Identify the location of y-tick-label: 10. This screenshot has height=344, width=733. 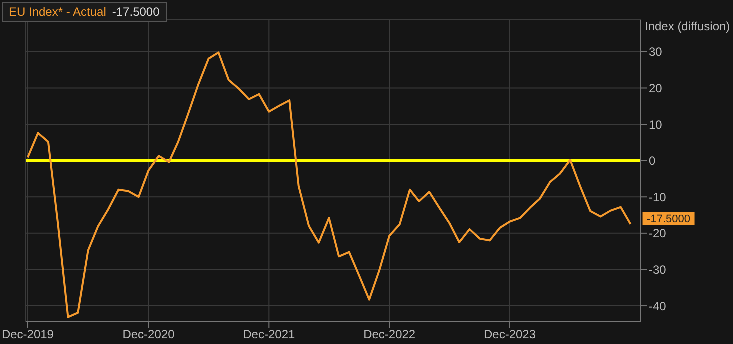
(656, 125).